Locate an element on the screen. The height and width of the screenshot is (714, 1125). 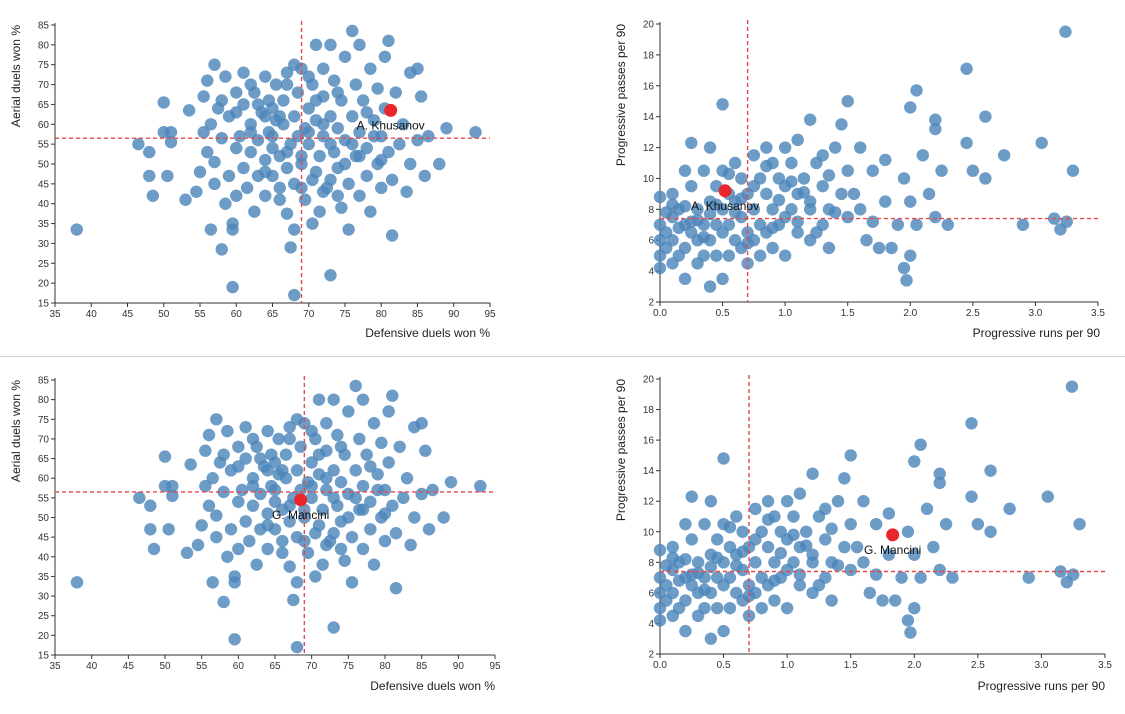
x-axis-label: Defensive duels won % is located at coordinates (427, 333).